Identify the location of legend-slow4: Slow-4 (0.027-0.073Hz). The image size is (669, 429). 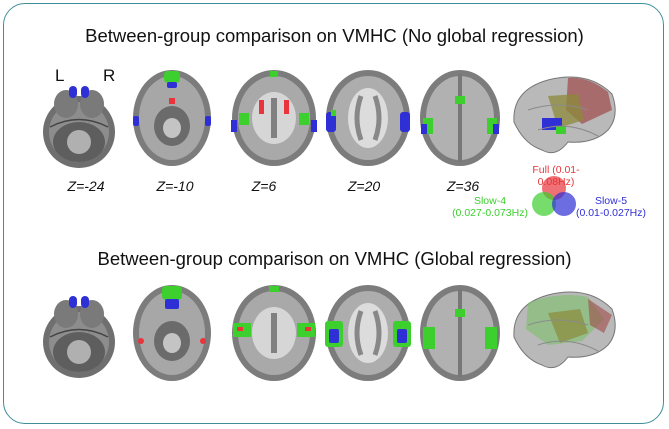
(490, 207).